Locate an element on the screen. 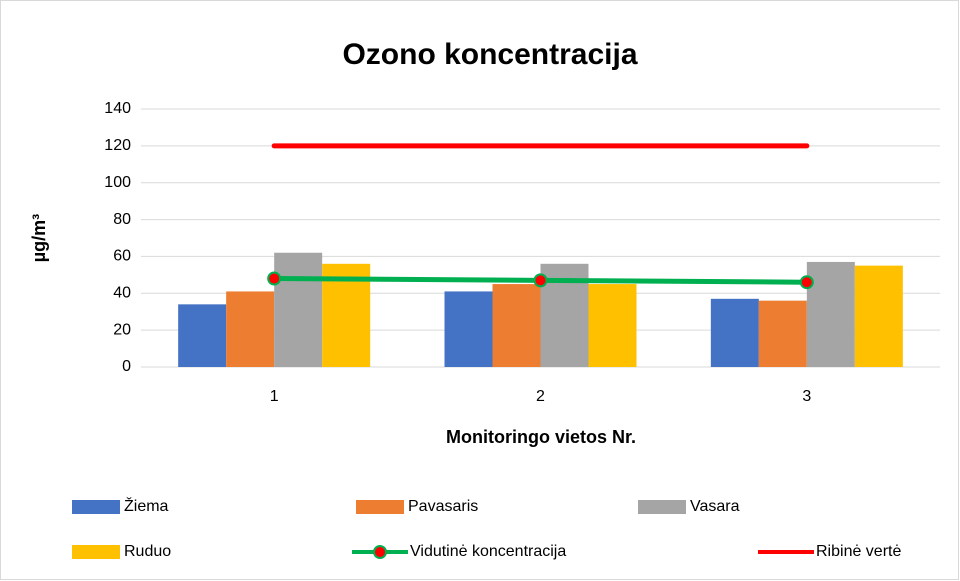 The image size is (960, 581). x-tick-label: 2 is located at coordinates (540, 396).